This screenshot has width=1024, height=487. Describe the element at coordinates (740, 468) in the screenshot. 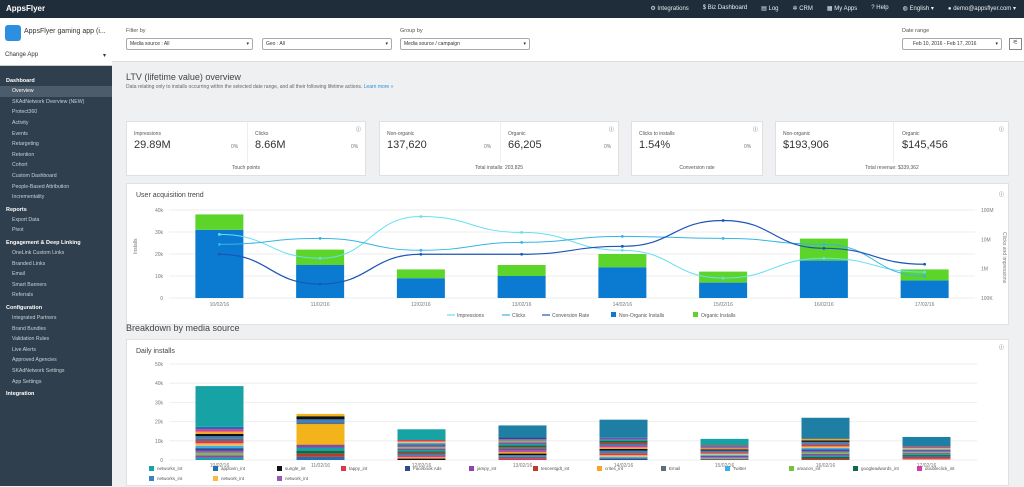

I see `legend-label: Twitter` at that location.